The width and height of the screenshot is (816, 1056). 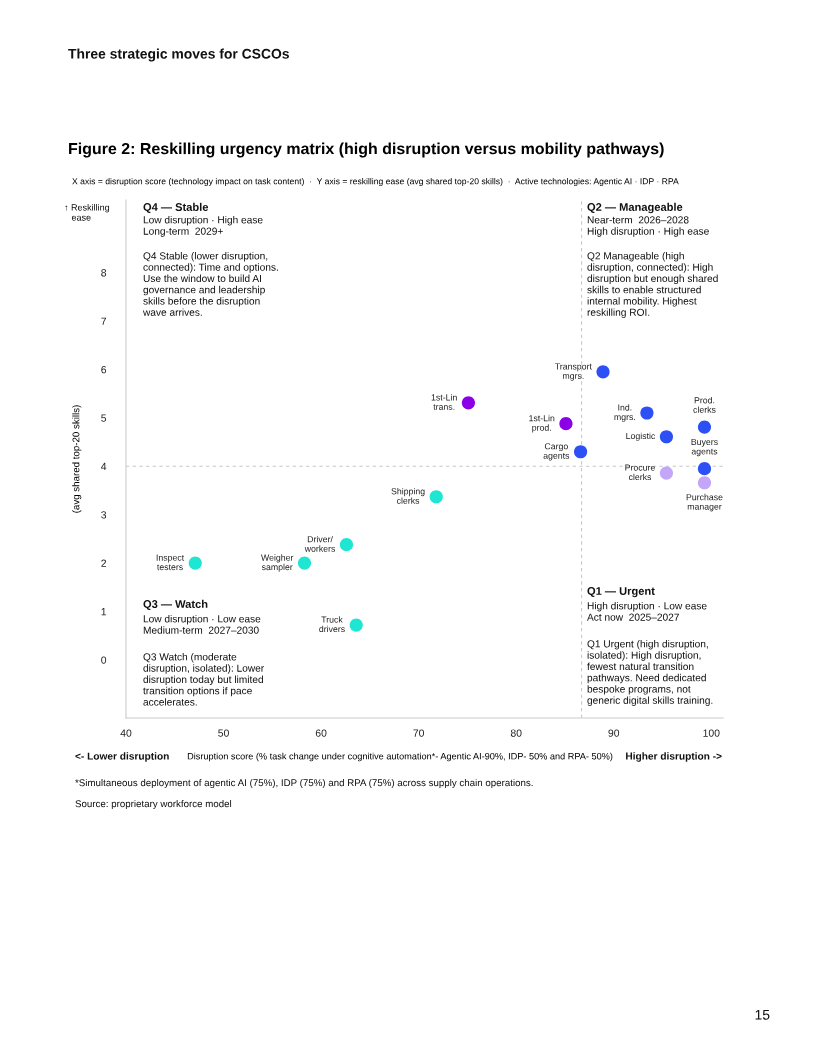 I want to click on annotation: Inspect testers, so click(x=170, y=562).